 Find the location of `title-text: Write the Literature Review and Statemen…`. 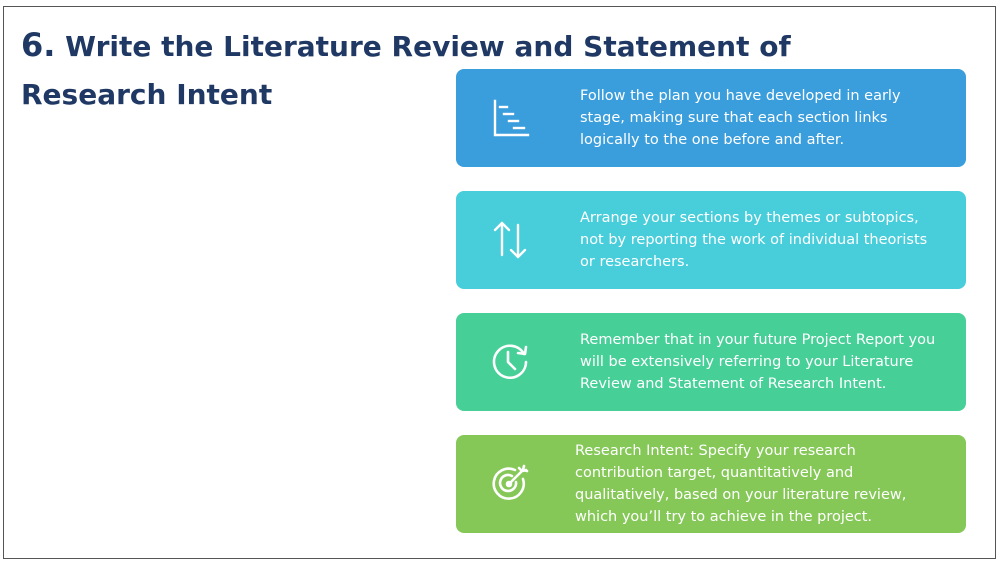

title-text: Write the Literature Review and Statemen… is located at coordinates (406, 70).